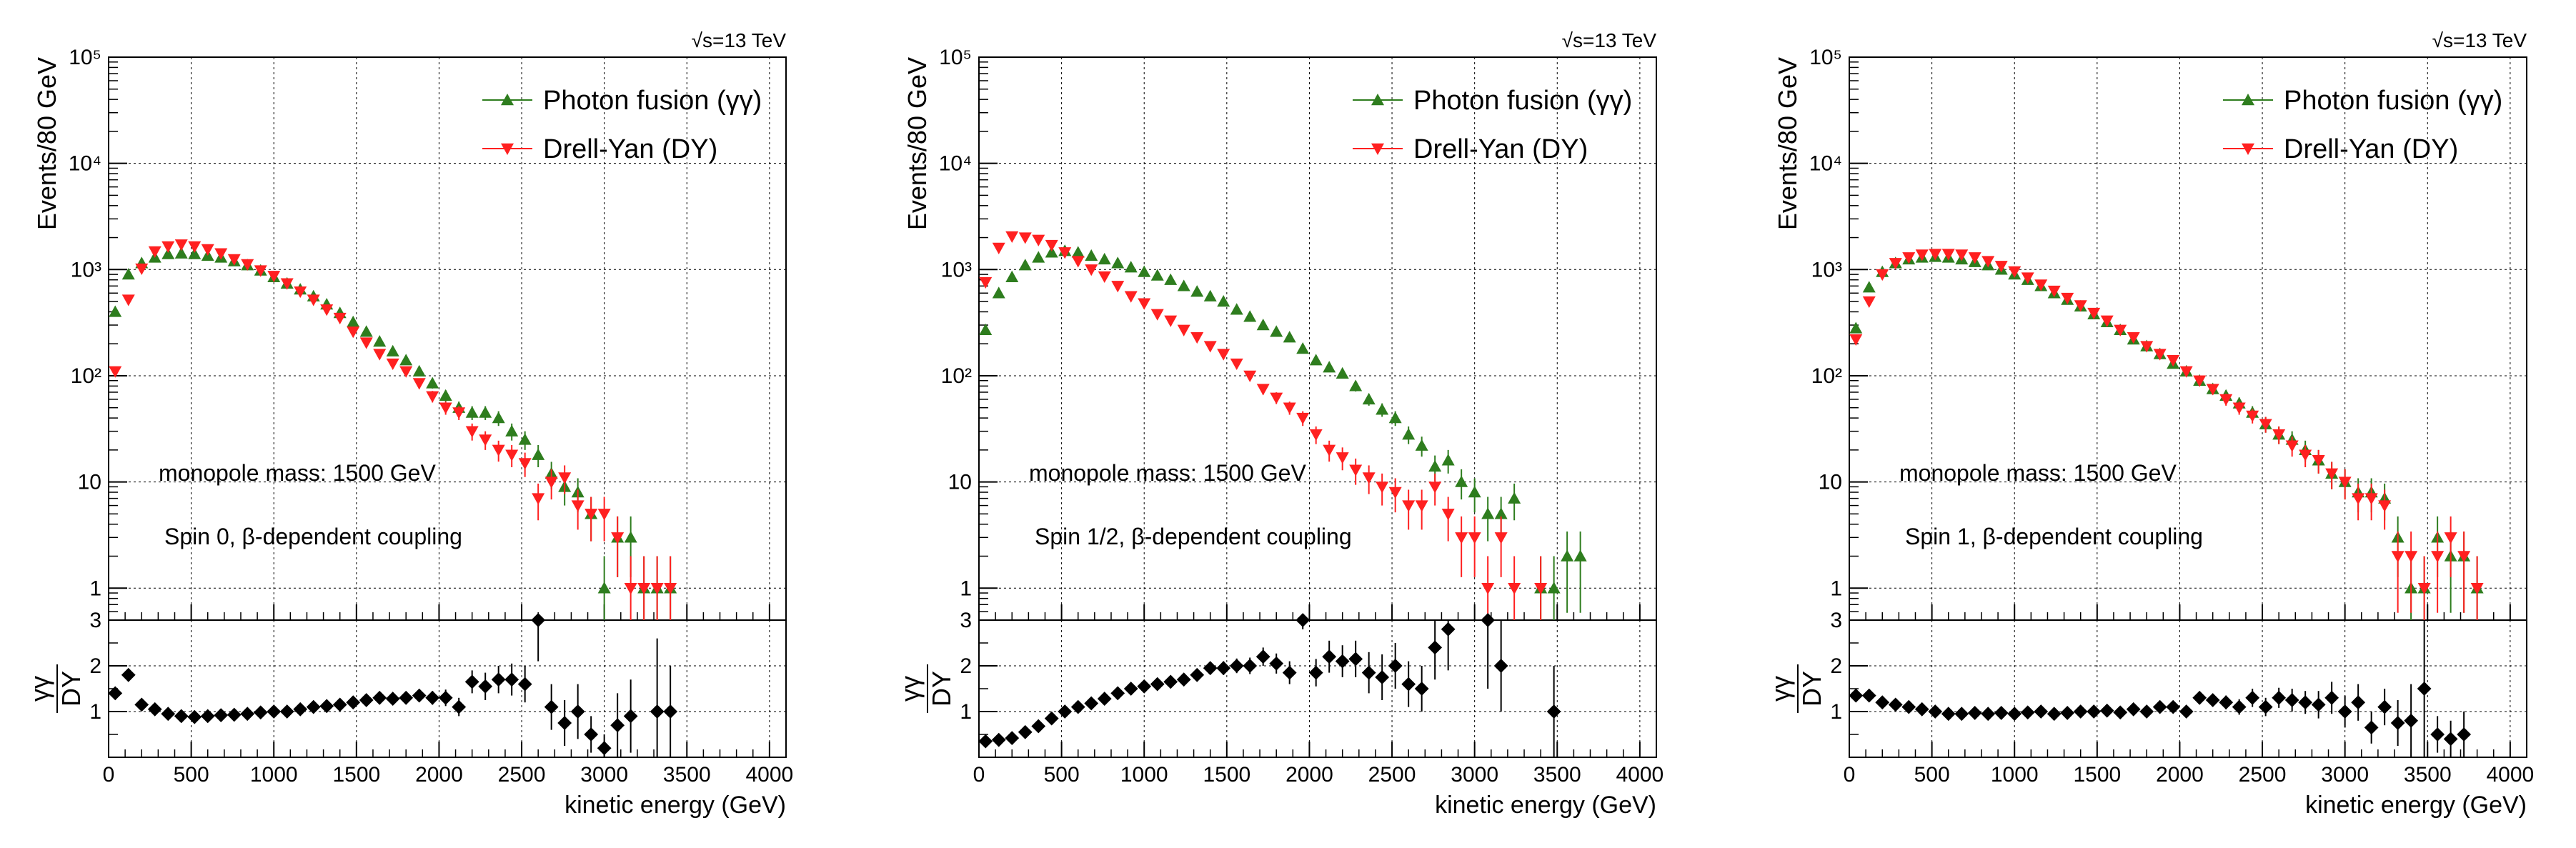 The height and width of the screenshot is (848, 2576). Describe the element at coordinates (1787, 143) in the screenshot. I see `y-axis-title: Events/80 GeV` at that location.